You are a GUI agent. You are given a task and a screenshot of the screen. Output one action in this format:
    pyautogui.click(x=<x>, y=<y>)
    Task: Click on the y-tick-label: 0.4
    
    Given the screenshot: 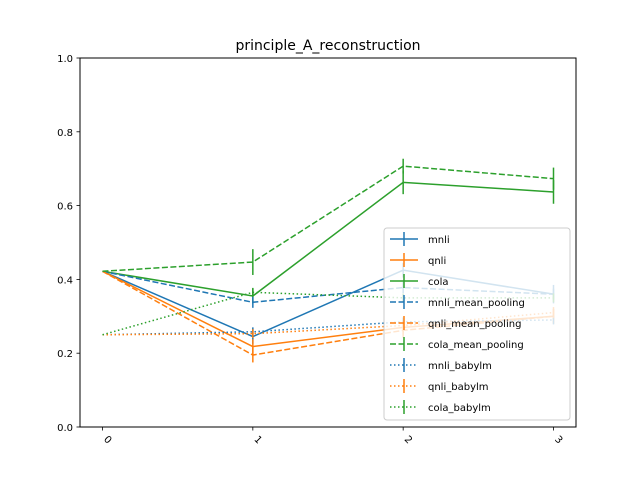 What is the action you would take?
    pyautogui.click(x=65, y=280)
    